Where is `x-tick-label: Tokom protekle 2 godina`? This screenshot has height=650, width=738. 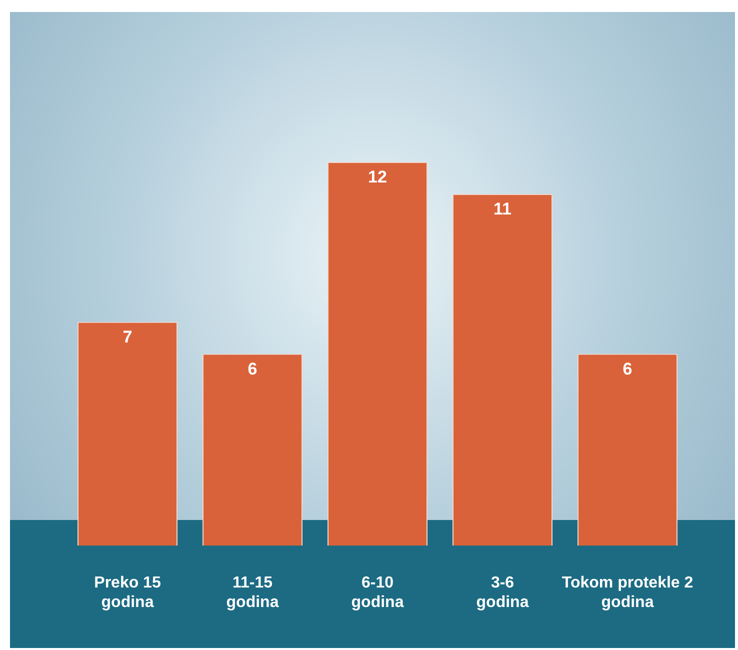
x-tick-label: Tokom protekle 2 godina is located at coordinates (628, 592).